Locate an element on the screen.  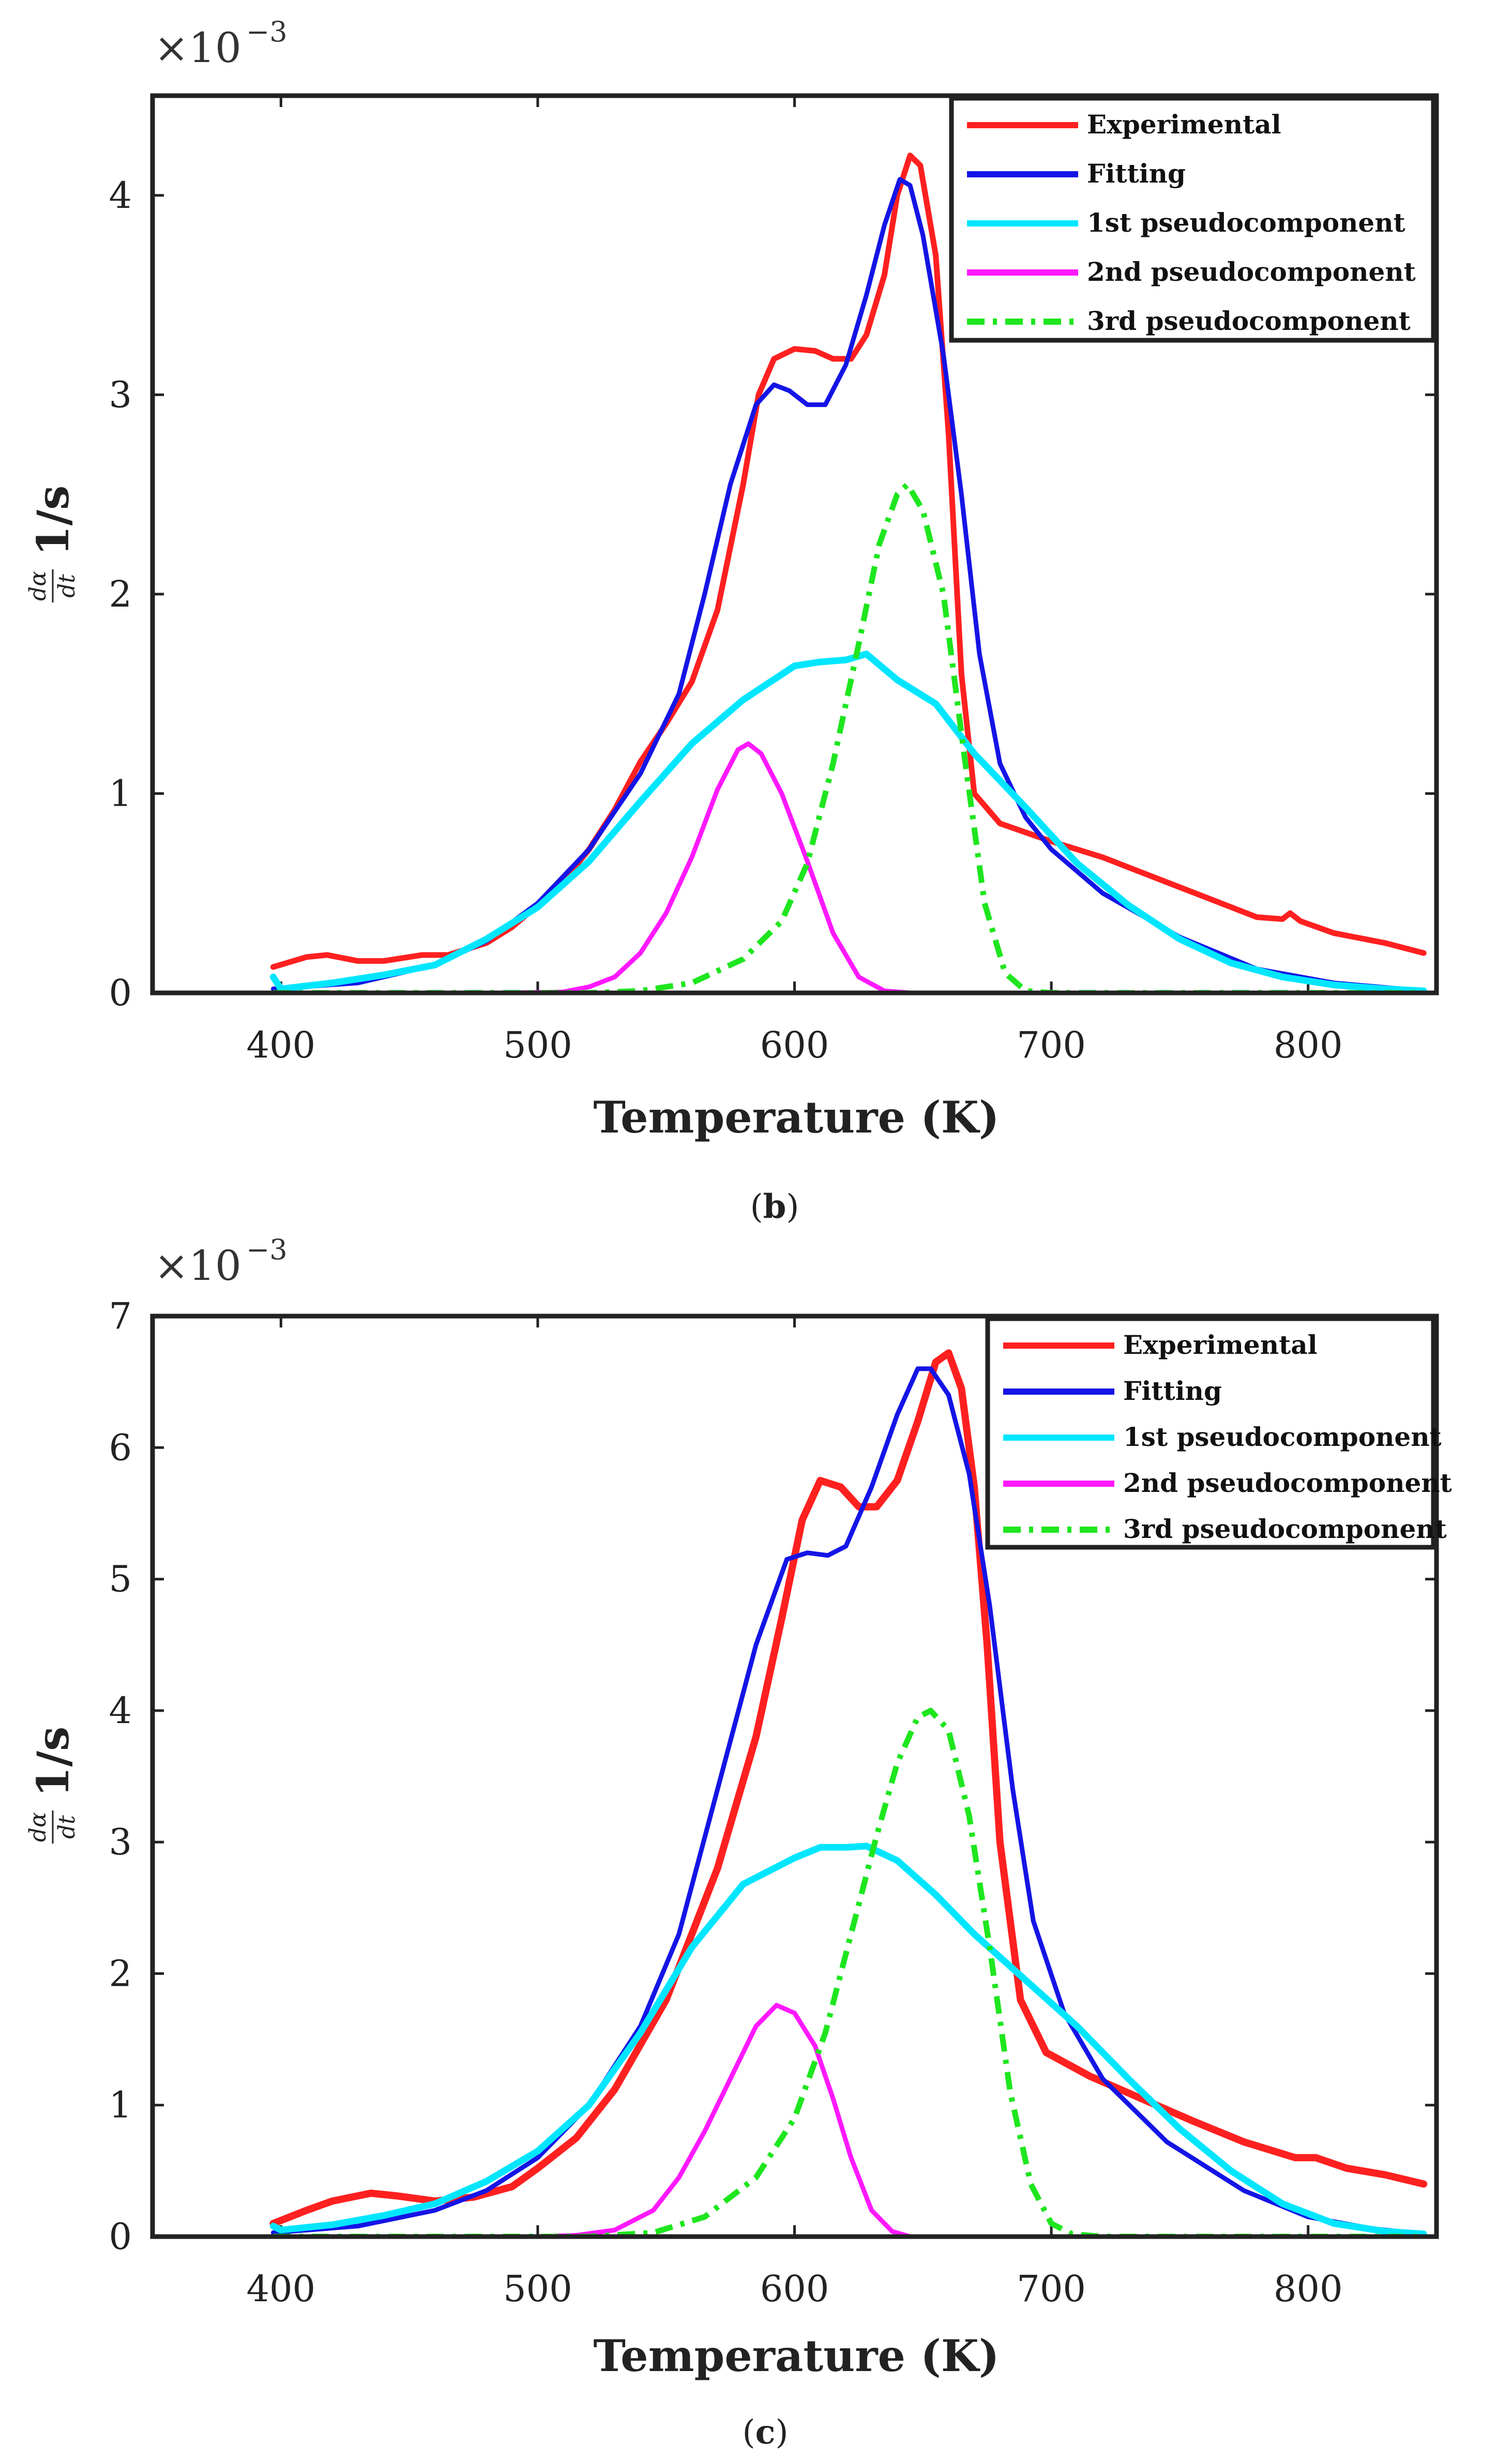
y-tick-label: 5 is located at coordinates (120, 1579).